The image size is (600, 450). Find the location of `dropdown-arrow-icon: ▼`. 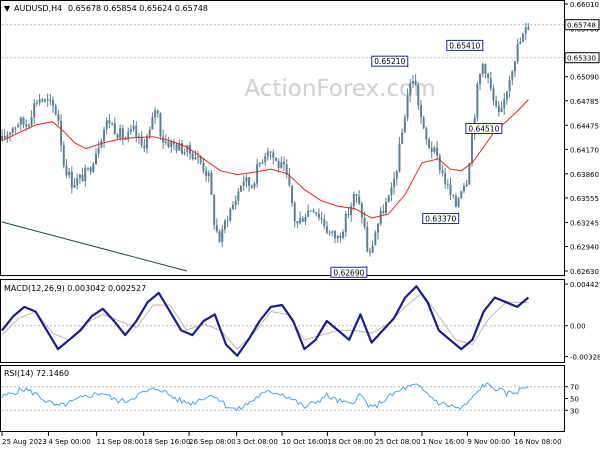

dropdown-arrow-icon: ▼ is located at coordinates (7, 8).